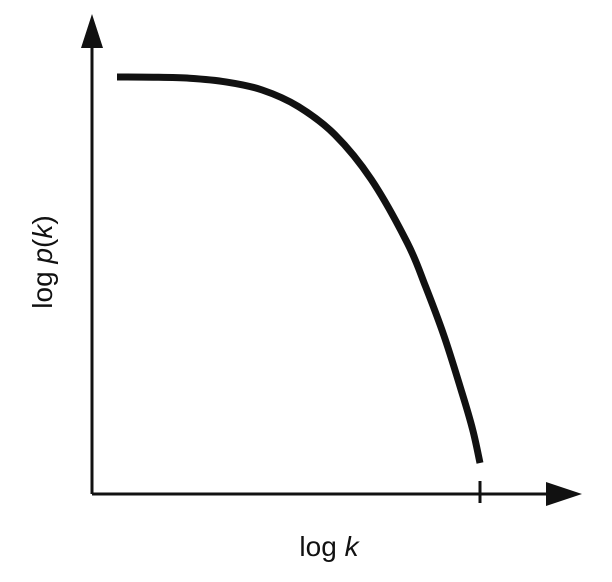 The image size is (612, 582). Describe the element at coordinates (92, 31) in the screenshot. I see `y-axis-arrowhead` at that location.